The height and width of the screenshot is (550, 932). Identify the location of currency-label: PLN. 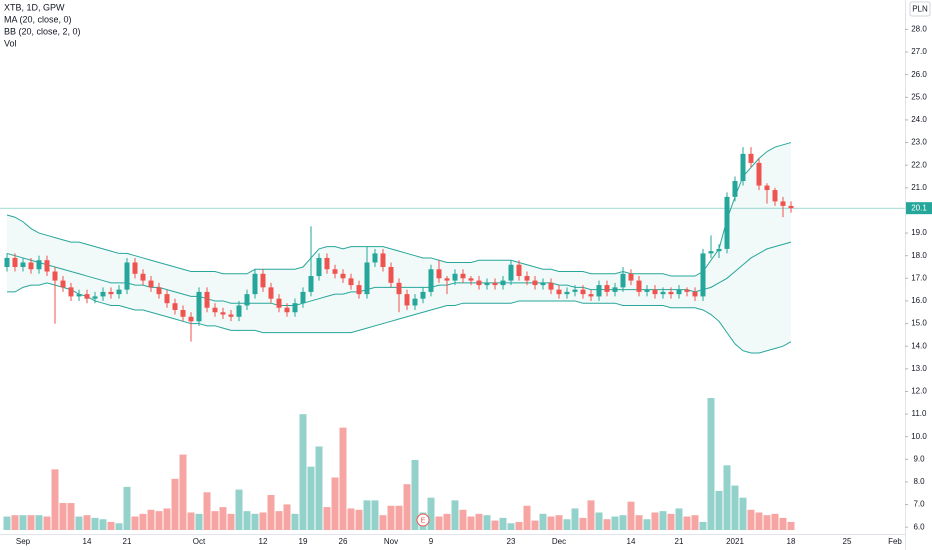
(920, 9).